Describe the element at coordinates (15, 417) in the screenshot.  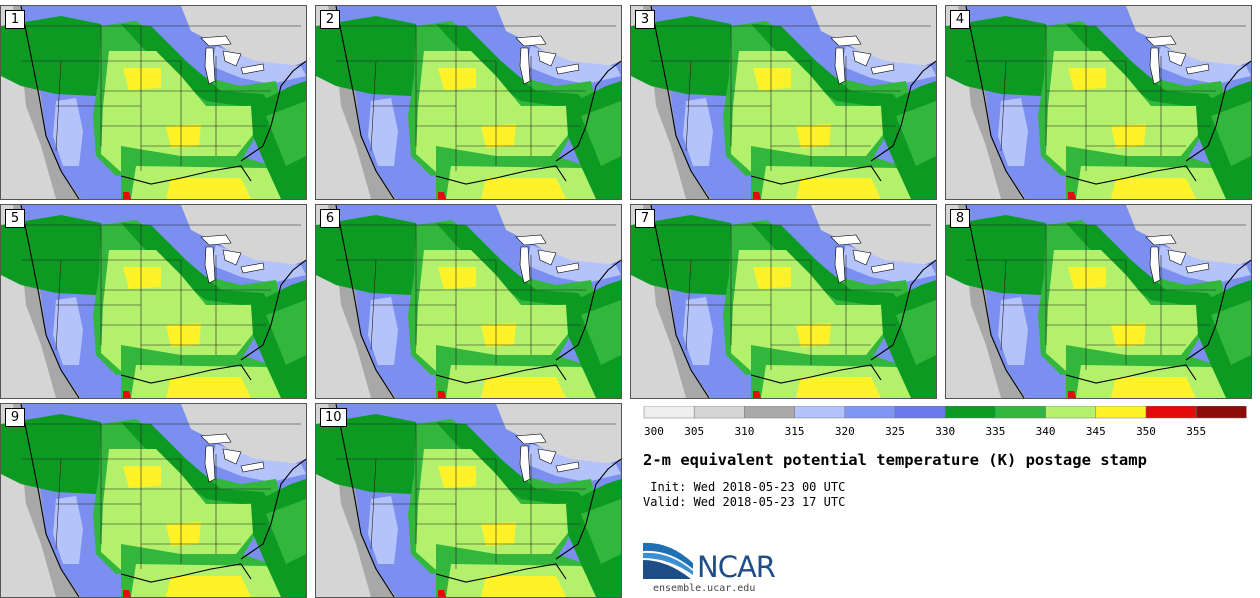
I see `panel-number: 9` at that location.